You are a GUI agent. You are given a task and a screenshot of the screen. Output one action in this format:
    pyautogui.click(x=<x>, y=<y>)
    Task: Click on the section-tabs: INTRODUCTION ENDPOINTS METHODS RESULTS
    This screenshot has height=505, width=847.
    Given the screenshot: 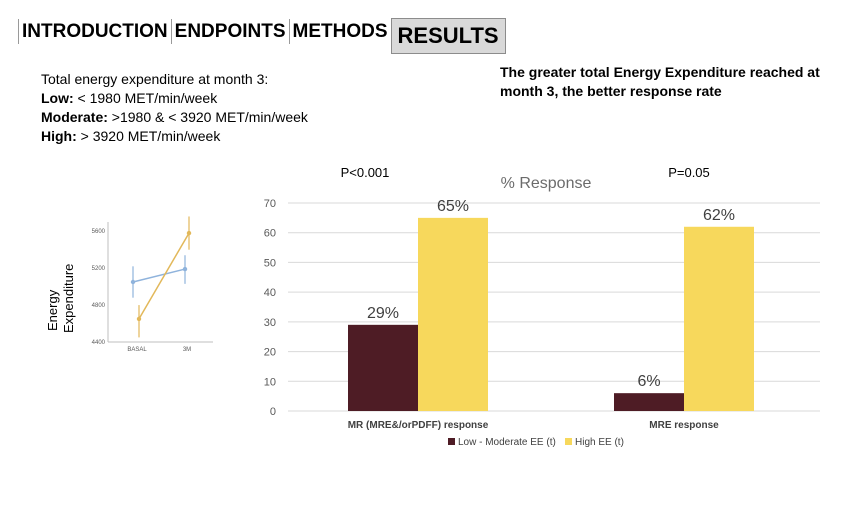 What is the action you would take?
    pyautogui.click(x=262, y=36)
    